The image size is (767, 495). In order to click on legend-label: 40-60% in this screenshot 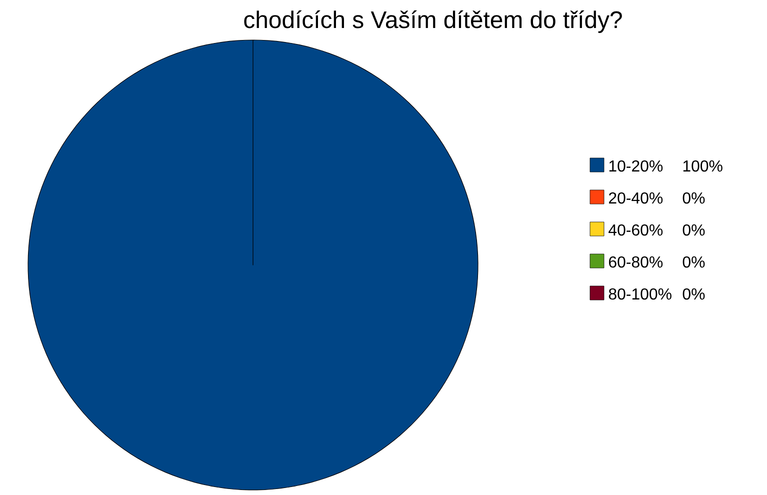, I will do `click(635, 230)`.